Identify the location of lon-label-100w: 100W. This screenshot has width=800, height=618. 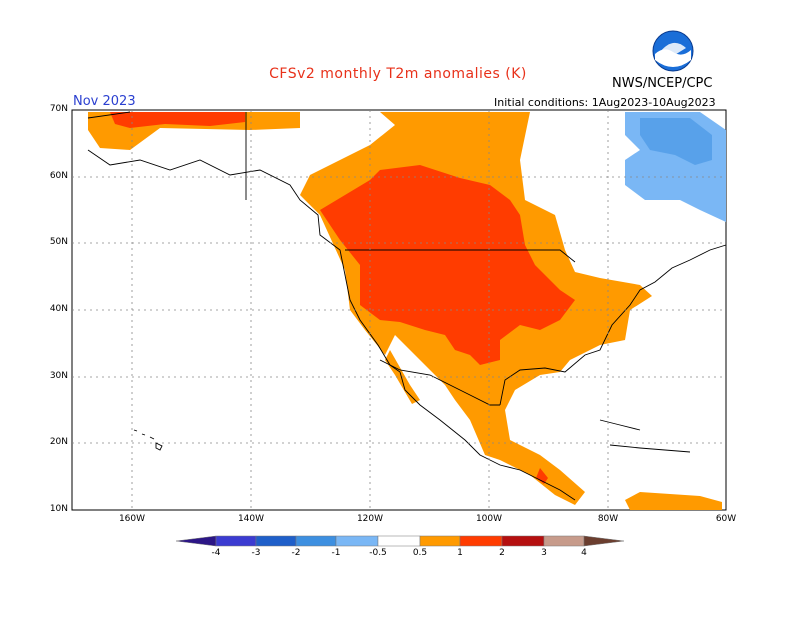
(489, 519).